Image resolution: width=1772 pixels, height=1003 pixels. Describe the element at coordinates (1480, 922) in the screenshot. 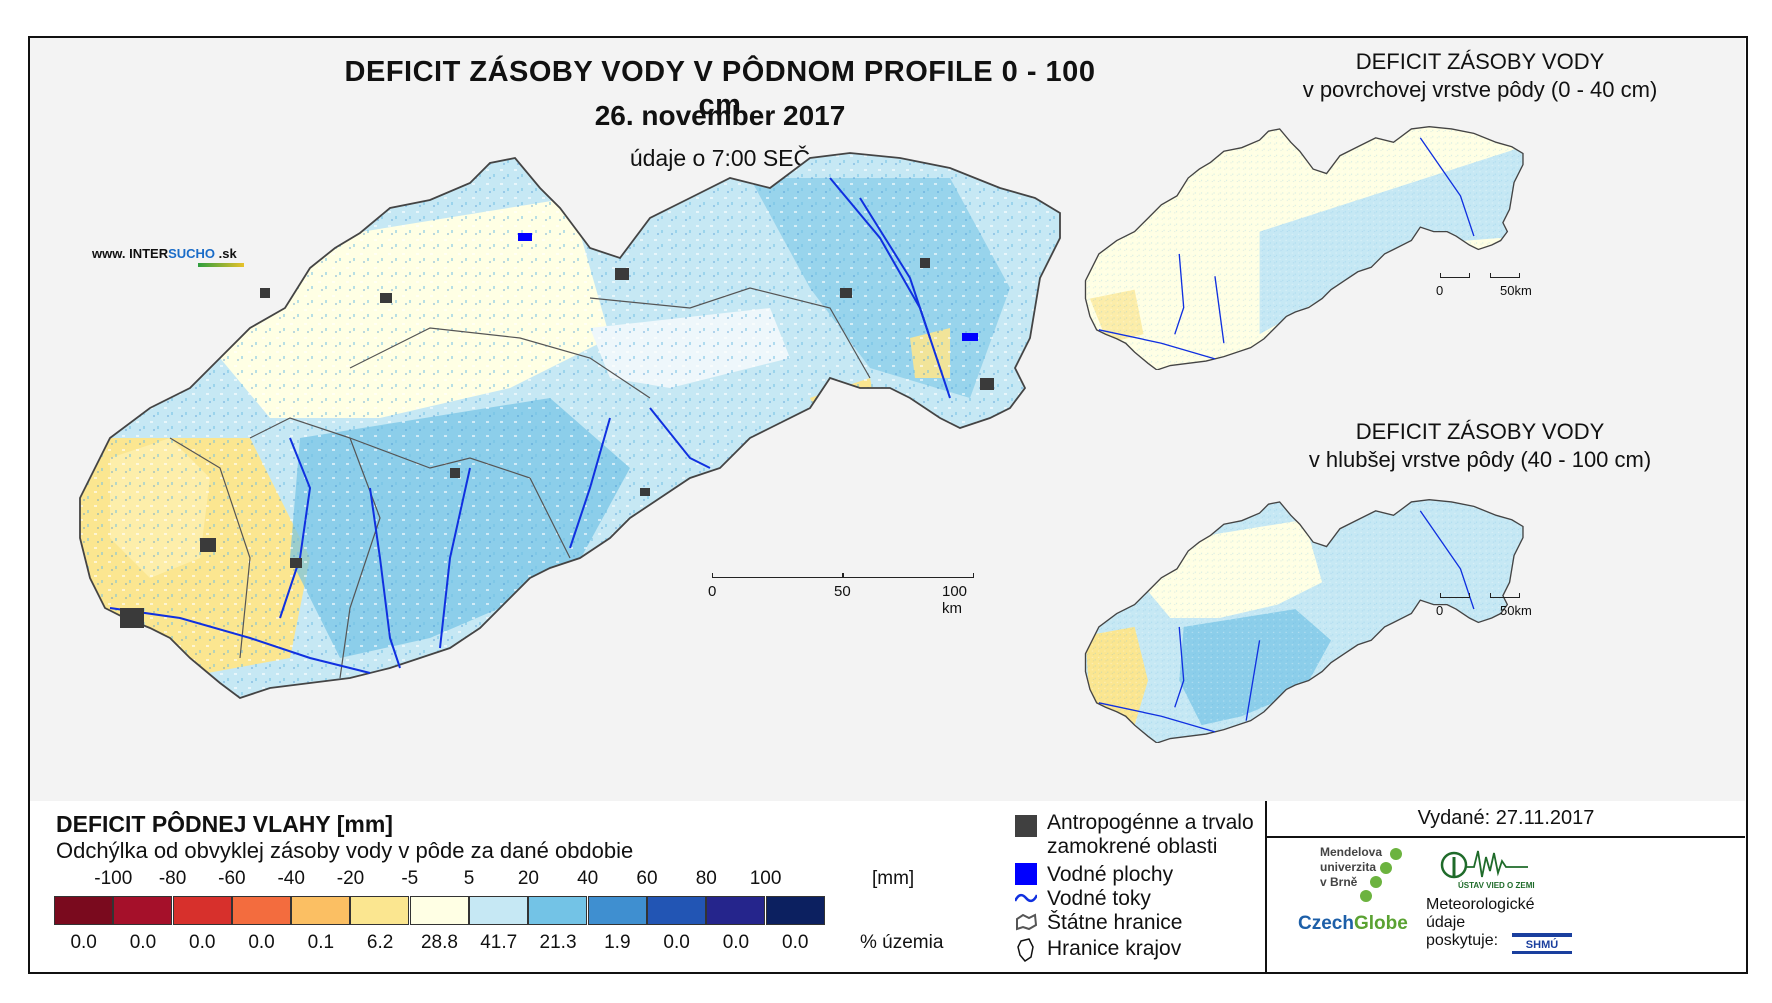

I see `meteo-provider-text: Meteorologické údaje poskytuje:` at that location.